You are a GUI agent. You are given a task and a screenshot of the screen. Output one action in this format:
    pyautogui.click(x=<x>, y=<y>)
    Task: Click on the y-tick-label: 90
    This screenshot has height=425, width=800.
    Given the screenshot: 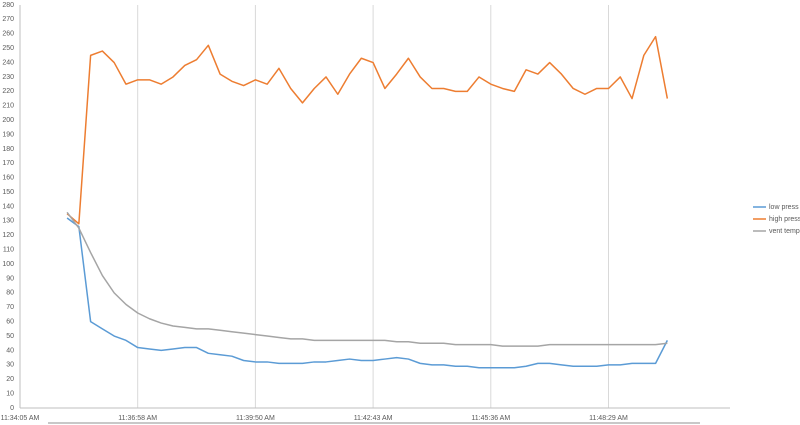 What is the action you would take?
    pyautogui.click(x=10, y=278)
    